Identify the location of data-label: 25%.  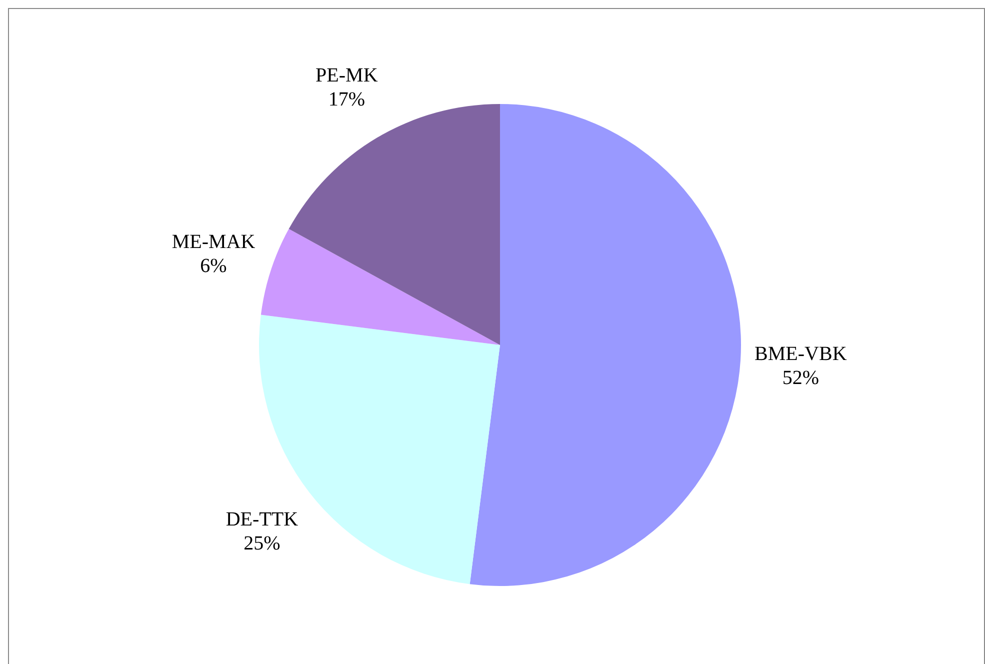
(262, 543).